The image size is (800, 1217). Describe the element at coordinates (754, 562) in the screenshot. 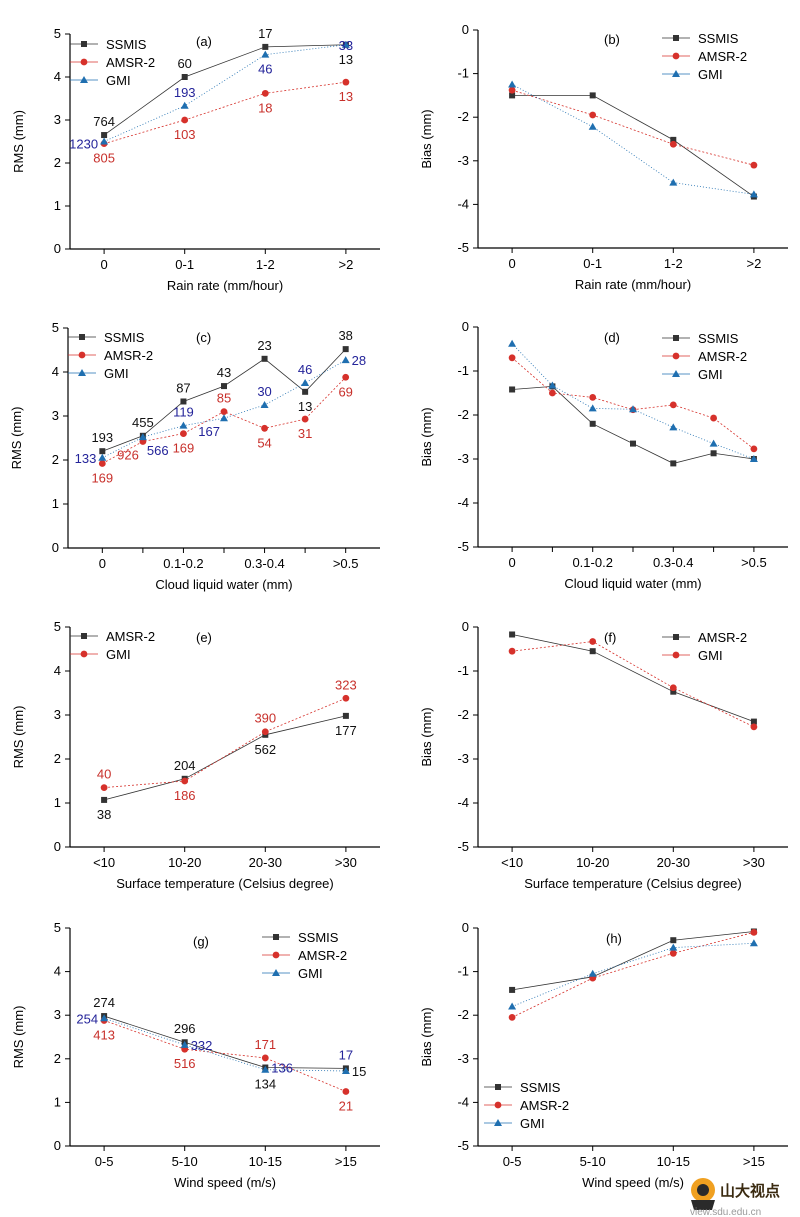

I see `x-tick-label: >0.5` at that location.